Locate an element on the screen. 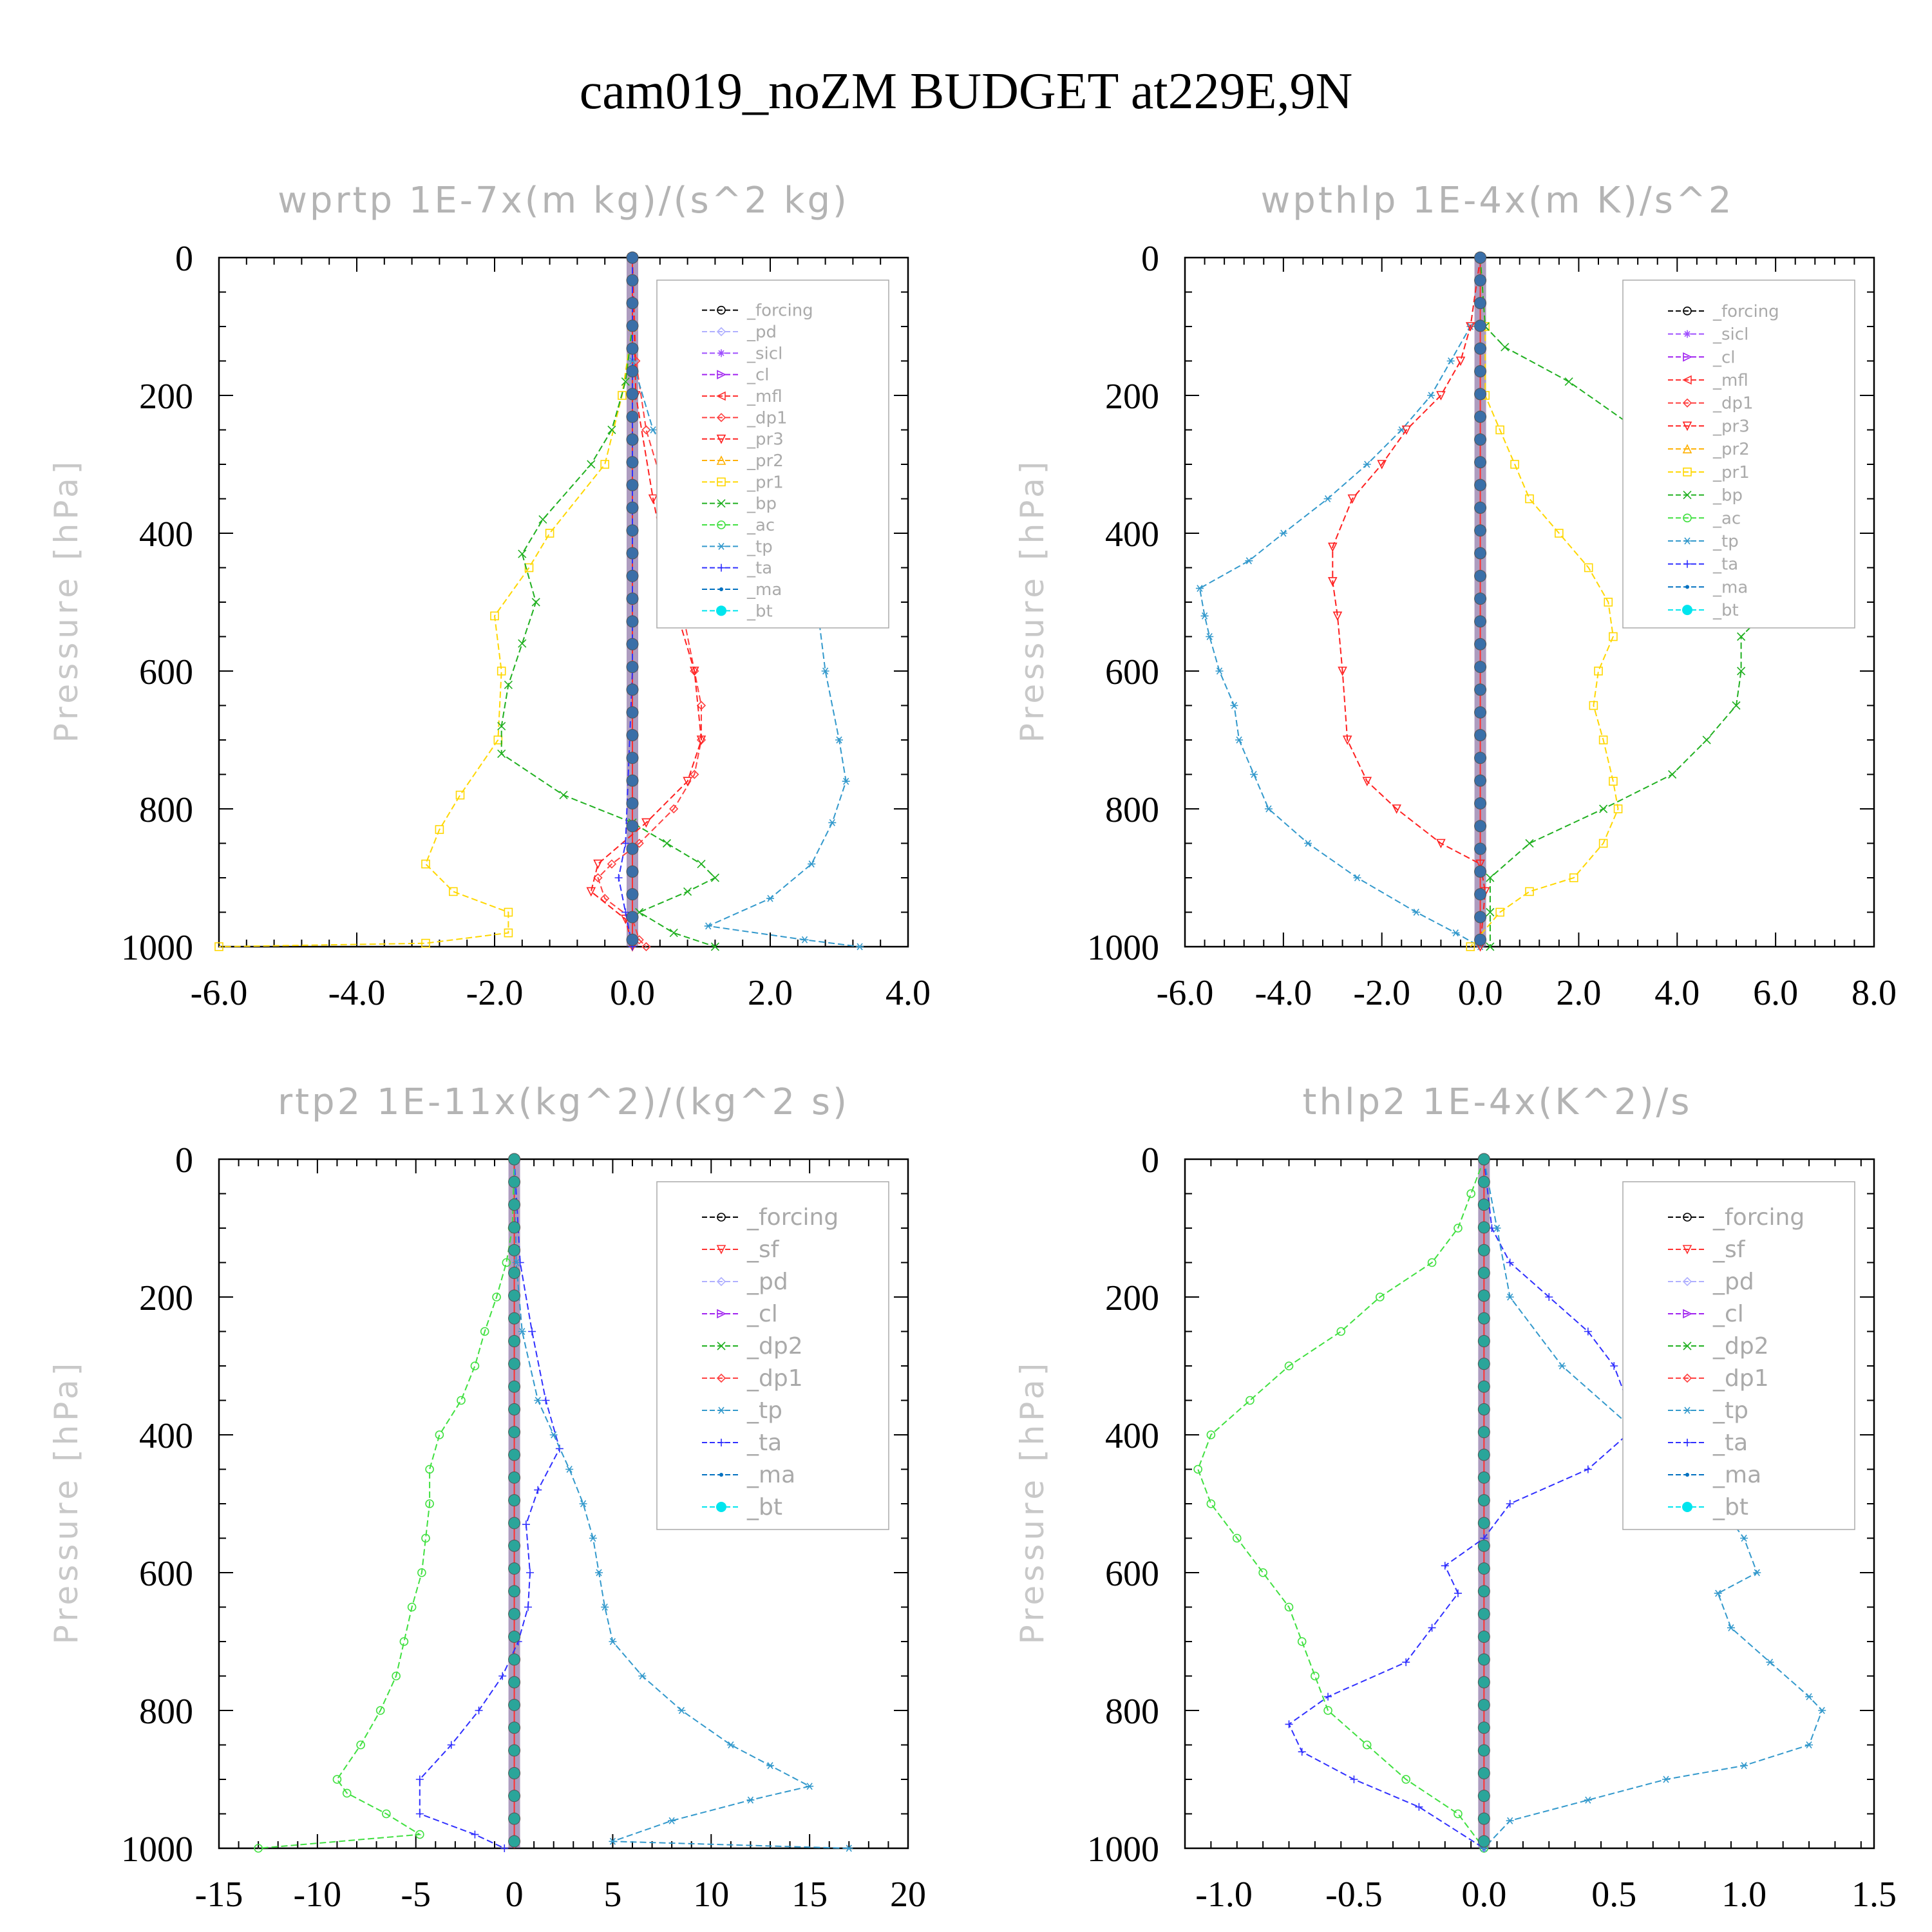 Image resolution: width=1932 pixels, height=1932 pixels. y-tick-label: 600 is located at coordinates (166, 1574).